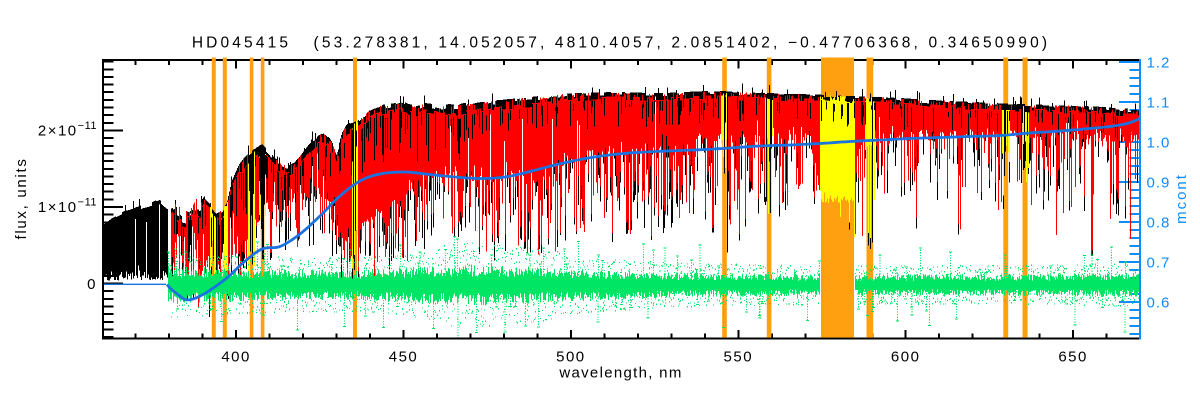 This screenshot has height=400, width=1200. Describe the element at coordinates (571, 357) in the screenshot. I see `svg-text: 500` at that location.